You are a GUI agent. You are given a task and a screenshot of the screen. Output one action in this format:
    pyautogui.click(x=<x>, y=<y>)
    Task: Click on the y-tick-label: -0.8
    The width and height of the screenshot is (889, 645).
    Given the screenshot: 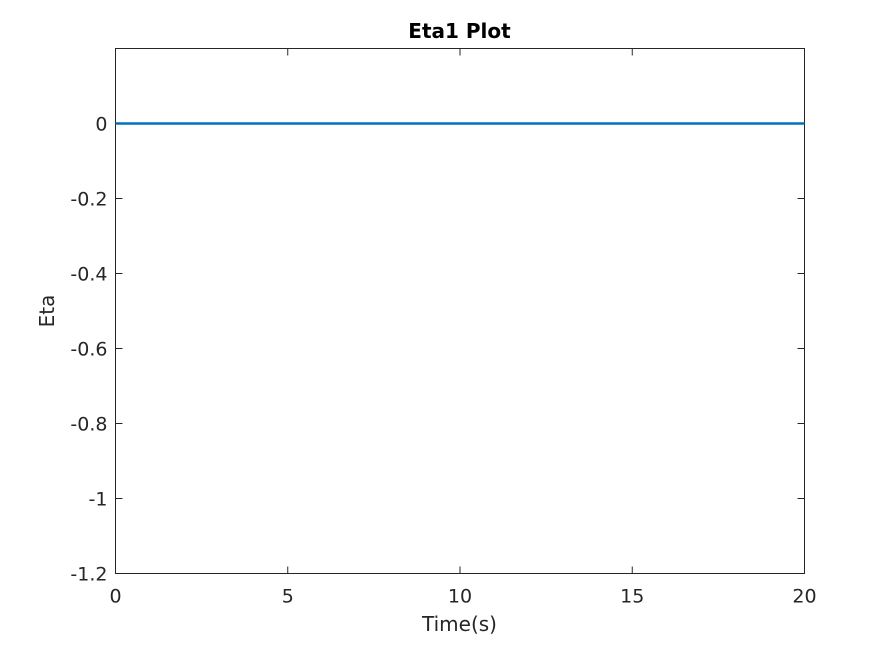 What is the action you would take?
    pyautogui.click(x=88, y=425)
    